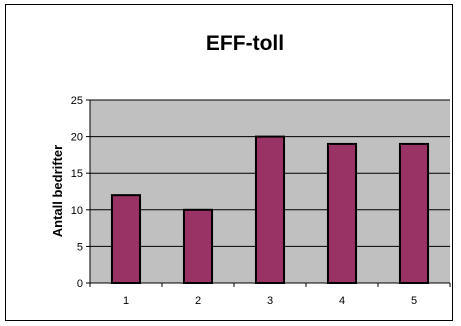 Image resolution: width=461 pixels, height=326 pixels. What do you see at coordinates (126, 301) in the screenshot?
I see `x-tick-label: 1` at bounding box center [126, 301].